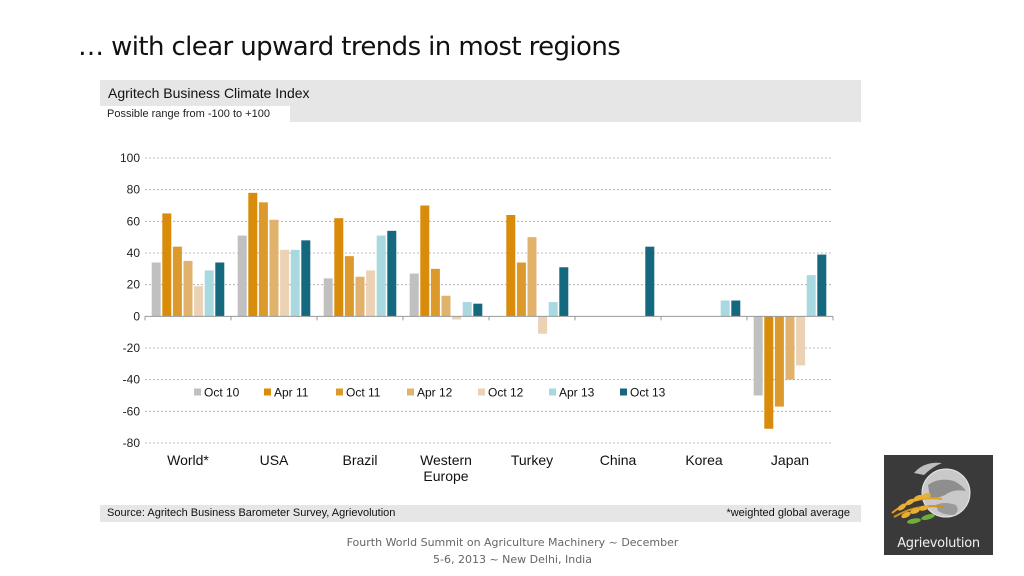  I want to click on x-tick-label: Korea, so click(704, 460).